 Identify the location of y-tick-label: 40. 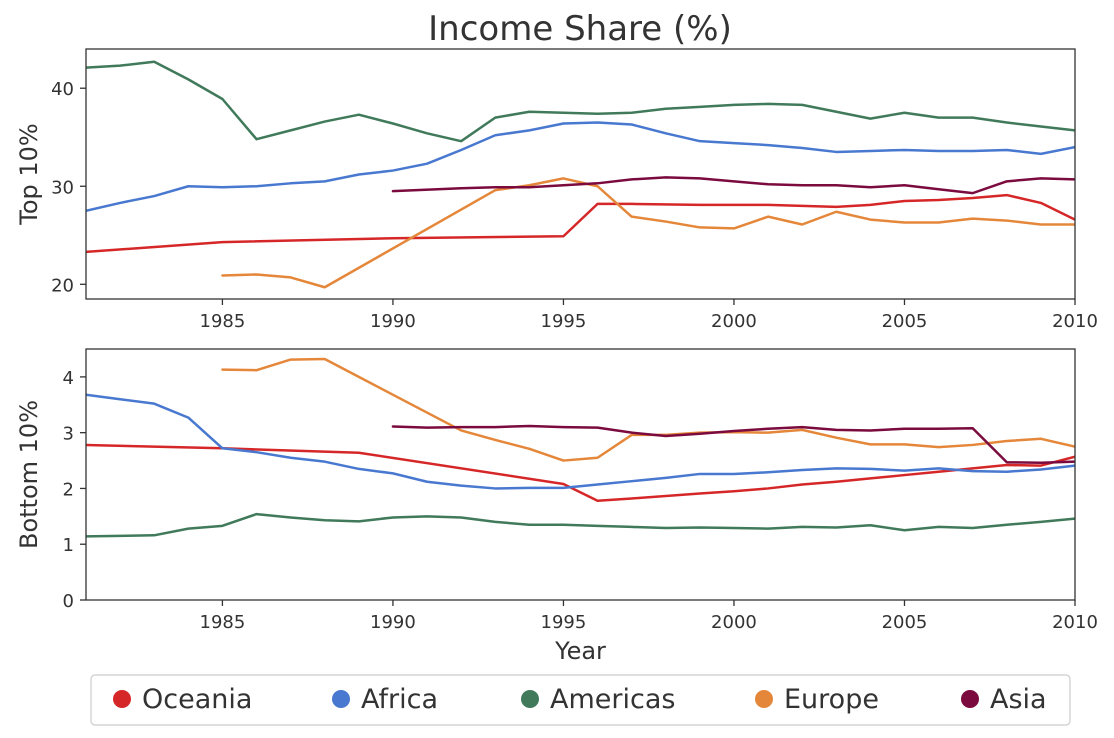
(62, 89).